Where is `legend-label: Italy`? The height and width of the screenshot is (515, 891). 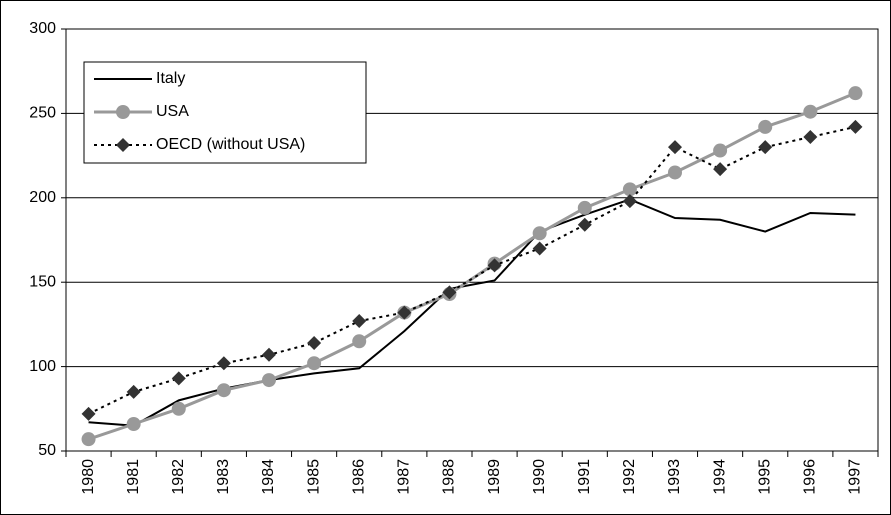 legend-label: Italy is located at coordinates (170, 78).